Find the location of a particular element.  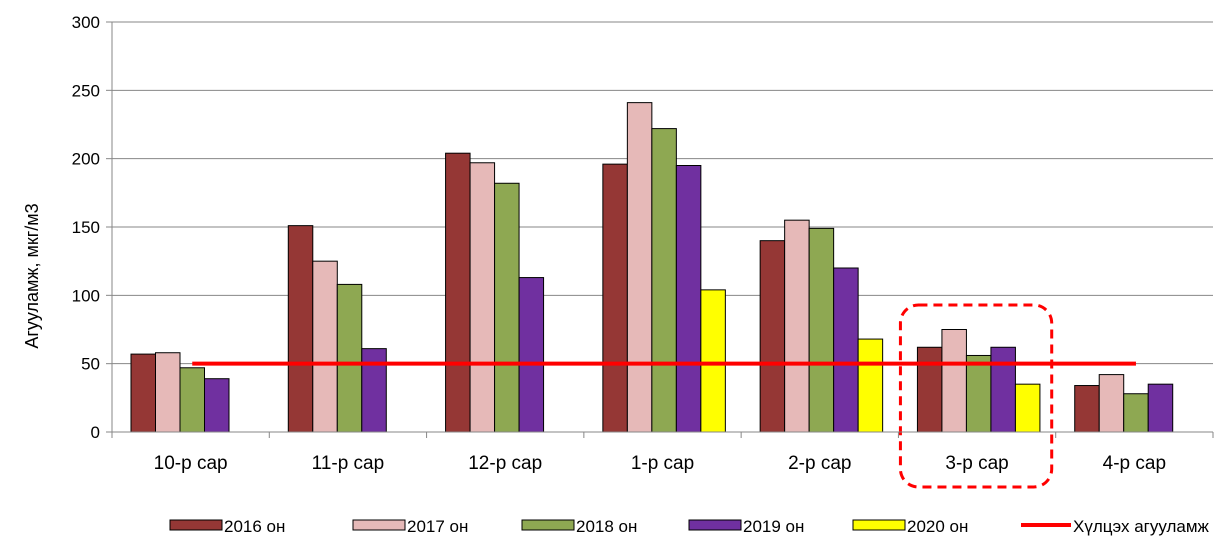

legend-label: 2018 он is located at coordinates (606, 526).